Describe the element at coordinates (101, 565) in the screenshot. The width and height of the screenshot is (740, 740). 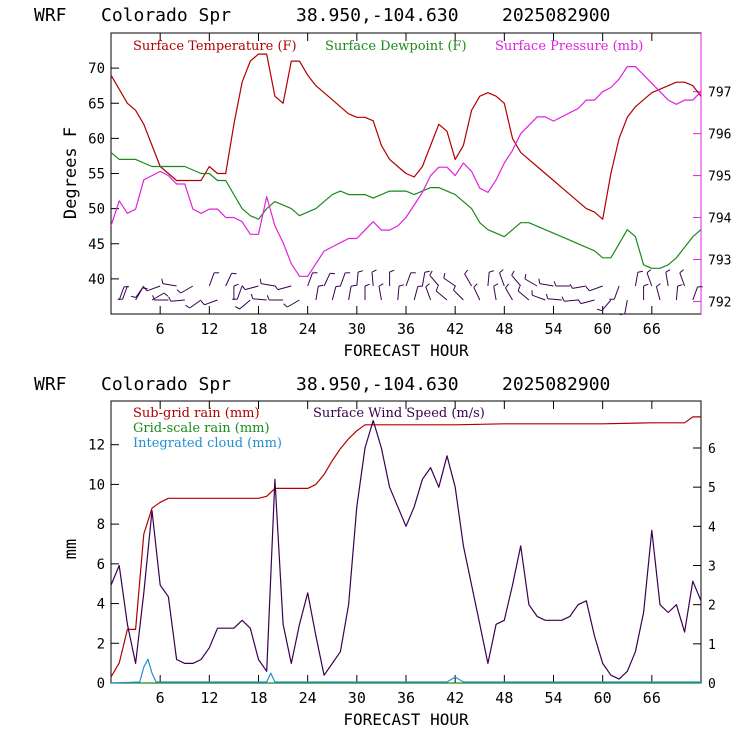
I see `y-tick-label: 6` at that location.